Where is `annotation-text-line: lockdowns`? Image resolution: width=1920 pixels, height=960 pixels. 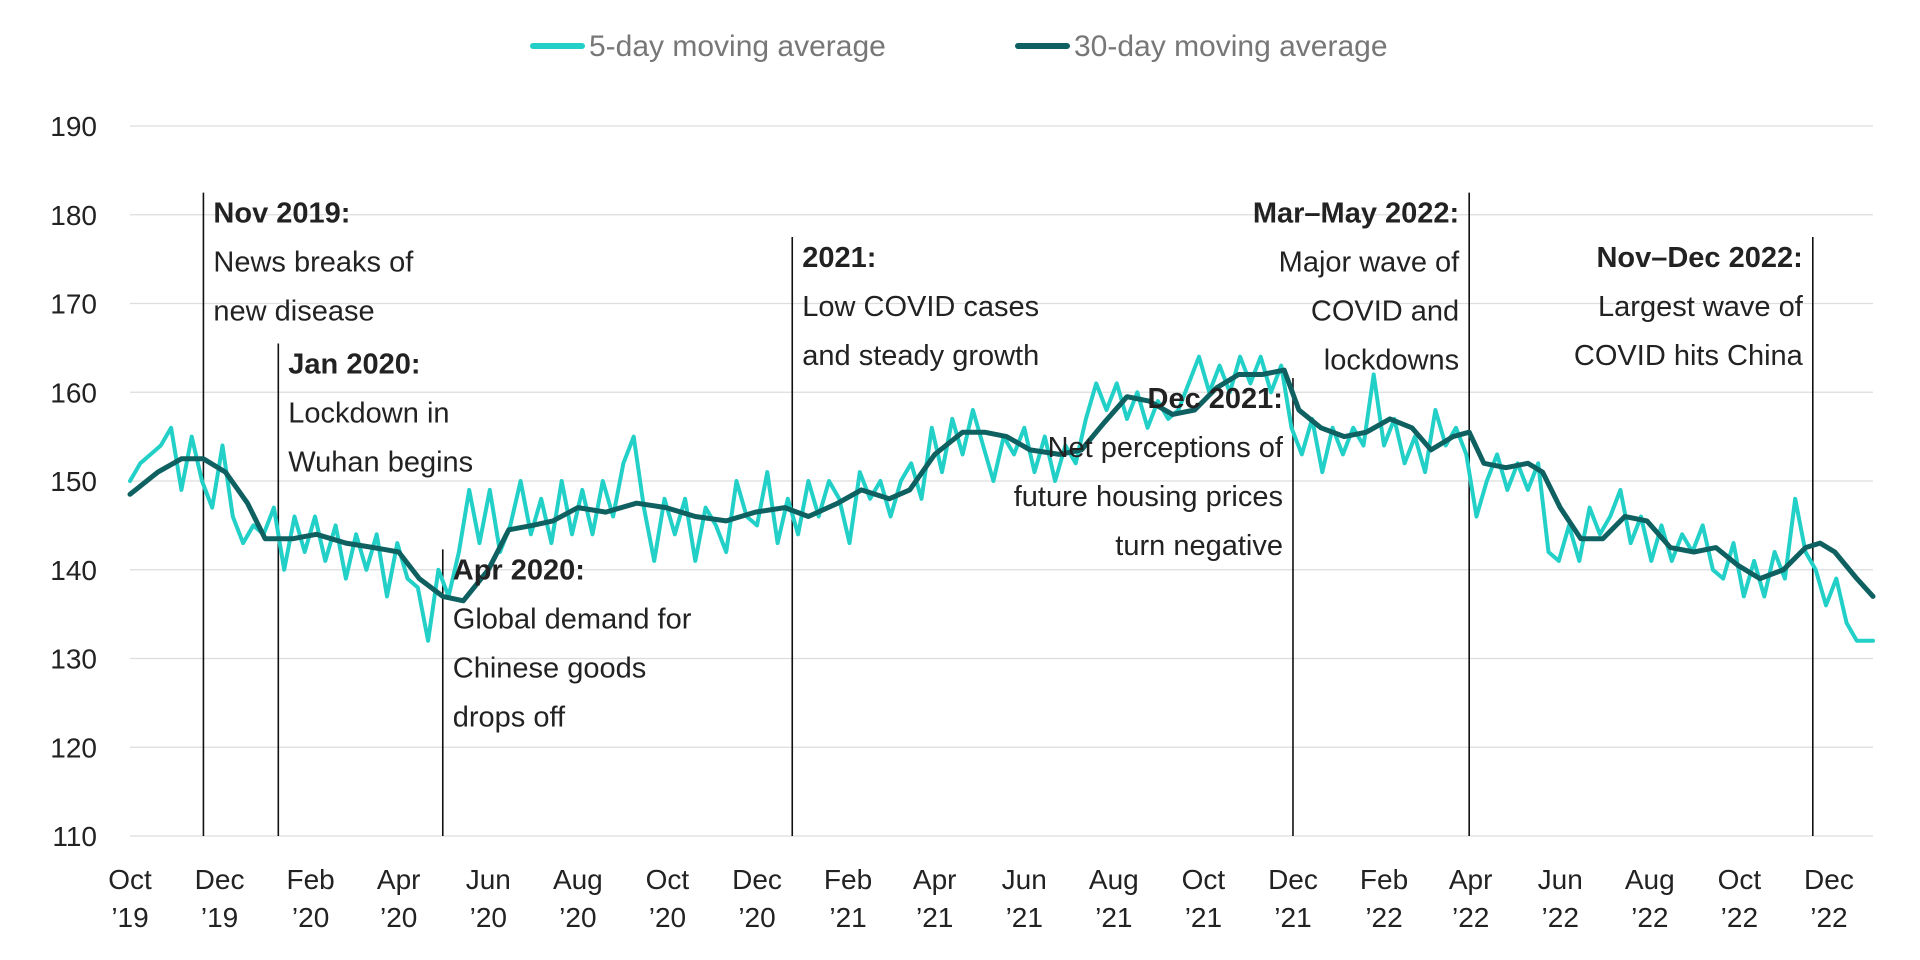
annotation-text-line: lockdowns is located at coordinates (1391, 361).